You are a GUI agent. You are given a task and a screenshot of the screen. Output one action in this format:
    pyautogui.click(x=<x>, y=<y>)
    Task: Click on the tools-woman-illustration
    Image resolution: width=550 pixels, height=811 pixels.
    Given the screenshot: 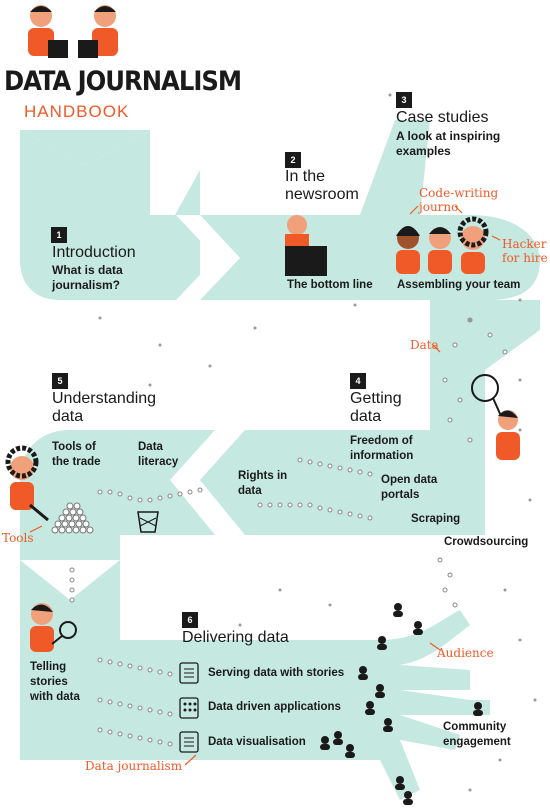 What is the action you would take?
    pyautogui.click(x=27, y=483)
    